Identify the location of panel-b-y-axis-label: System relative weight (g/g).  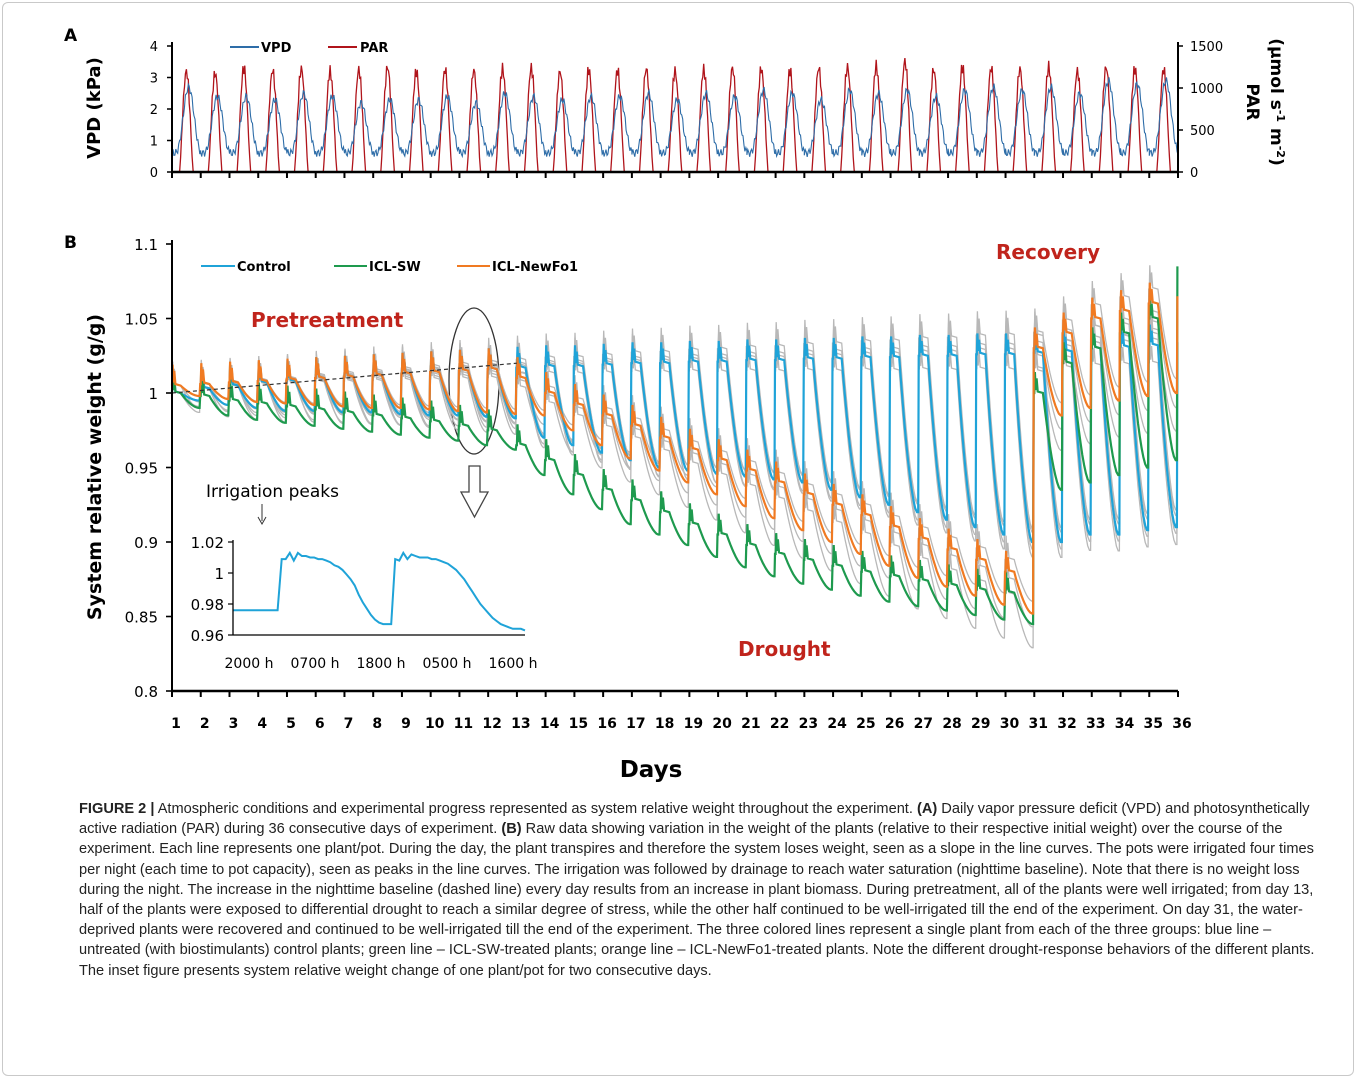
(95, 467).